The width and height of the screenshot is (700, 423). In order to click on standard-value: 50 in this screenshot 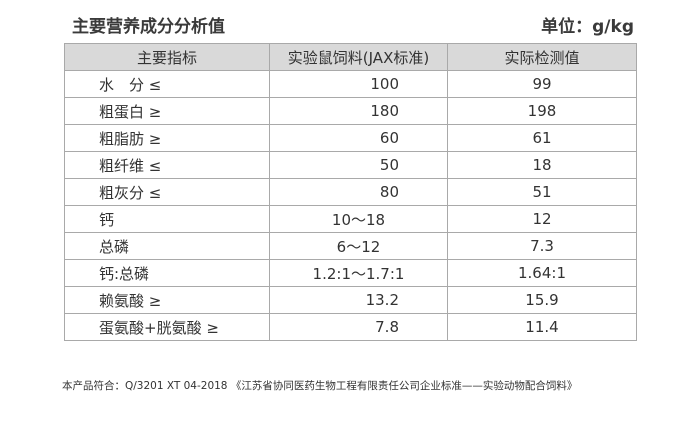, I will do `click(358, 165)`.